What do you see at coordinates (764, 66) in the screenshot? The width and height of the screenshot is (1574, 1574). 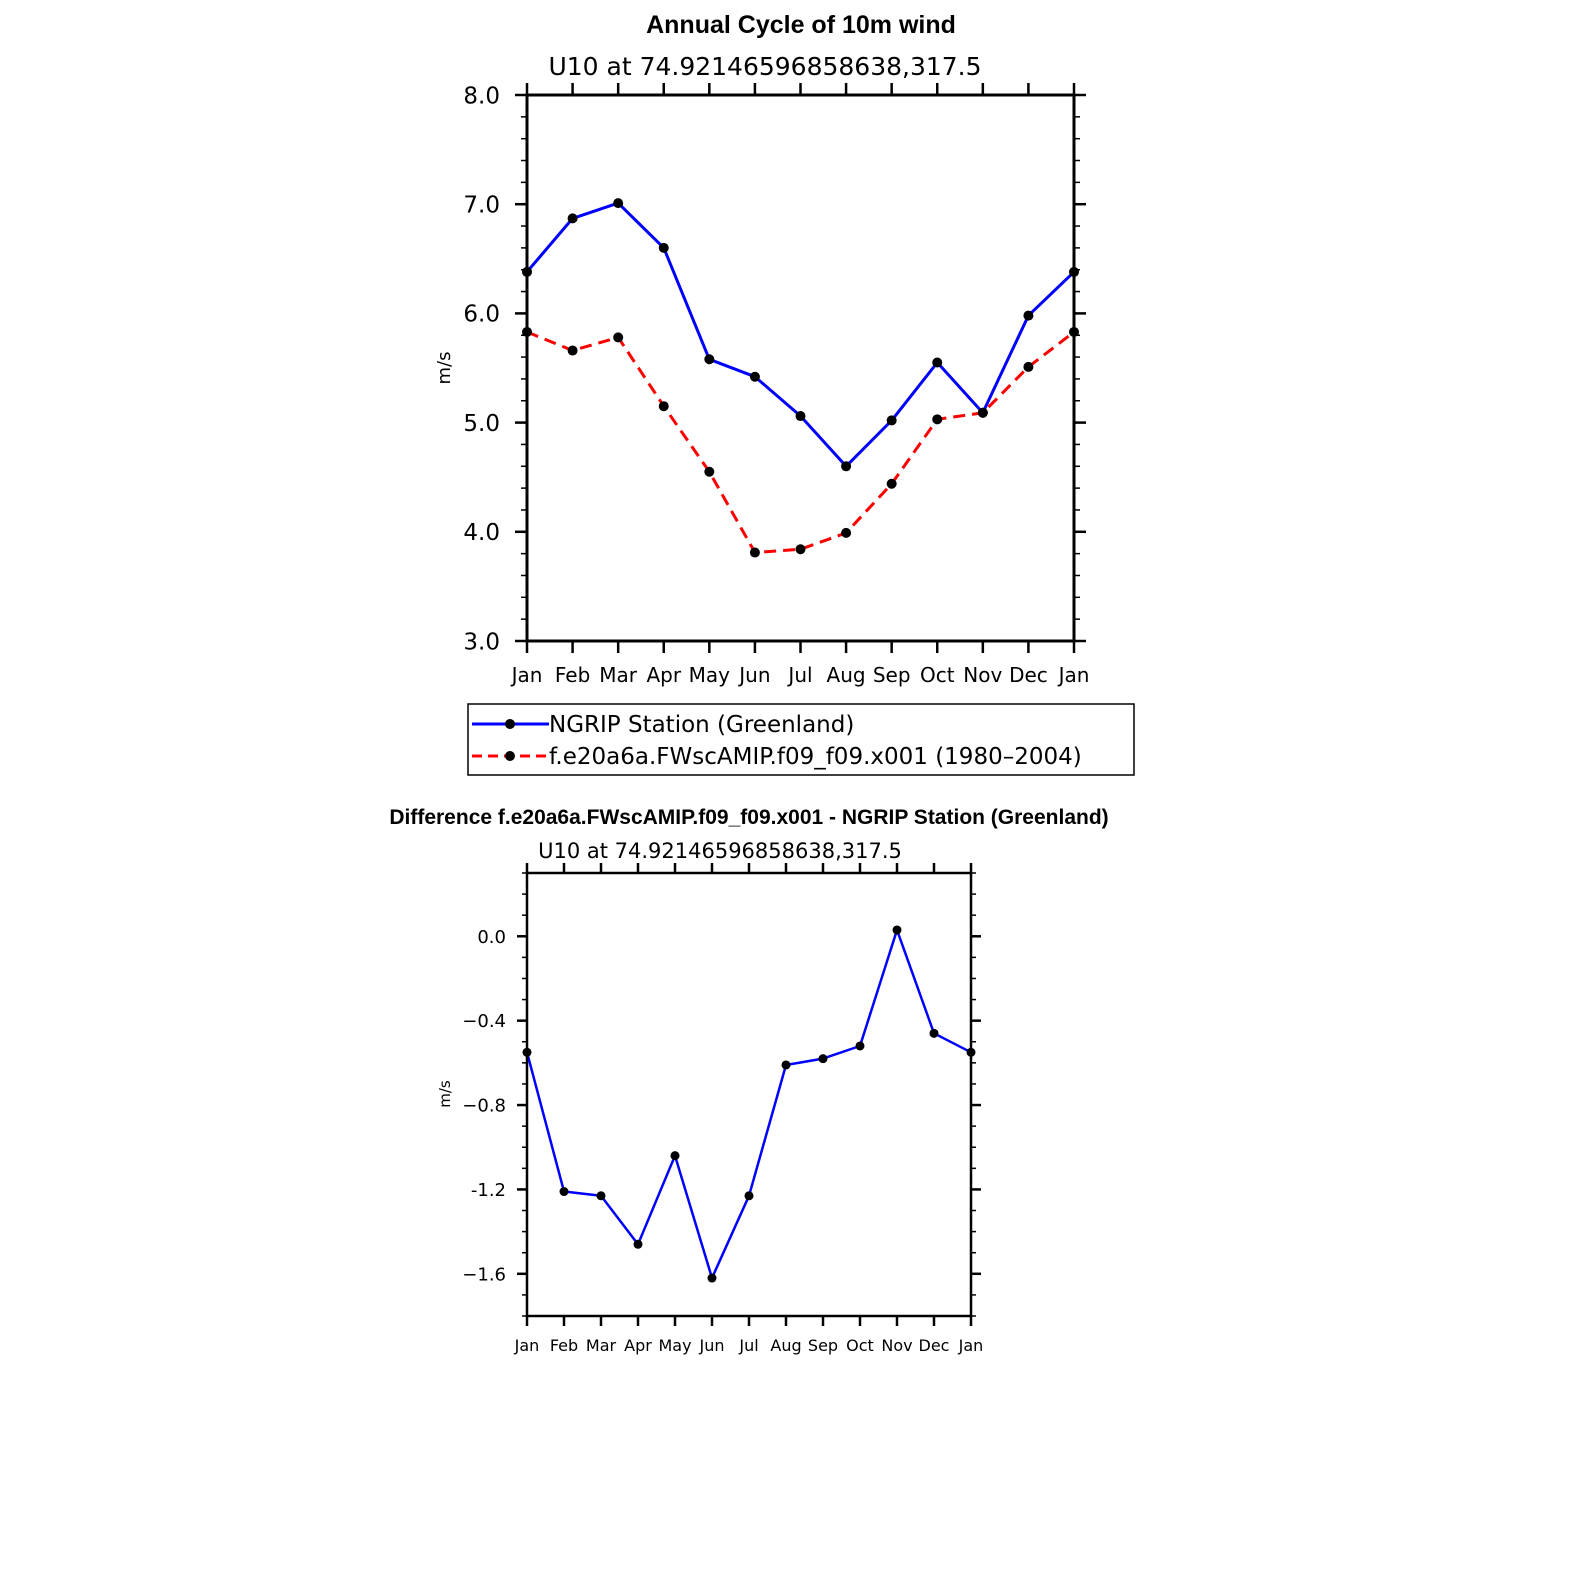 I see `chart-subtitle: U10 at 74.92146596858638,317.5` at bounding box center [764, 66].